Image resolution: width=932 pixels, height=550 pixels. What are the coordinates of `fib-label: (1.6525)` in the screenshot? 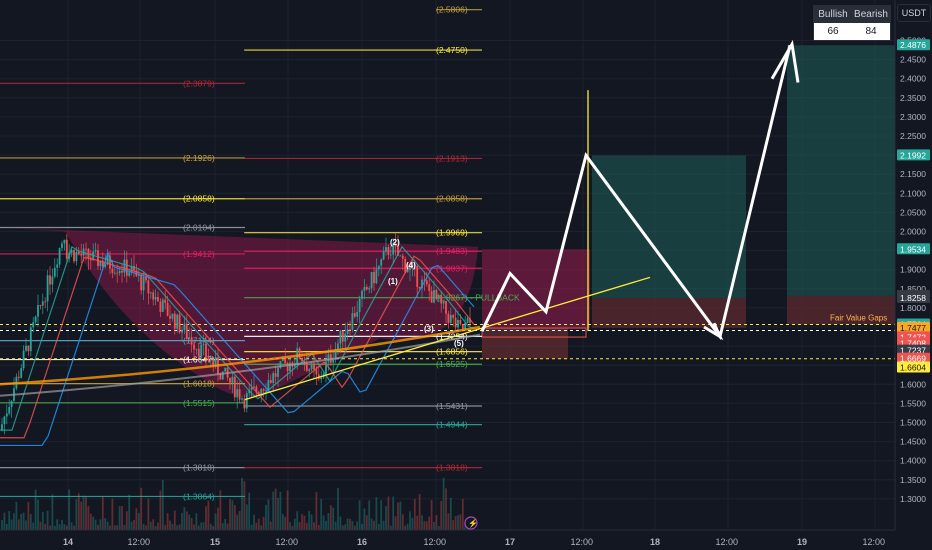 It's located at (452, 364).